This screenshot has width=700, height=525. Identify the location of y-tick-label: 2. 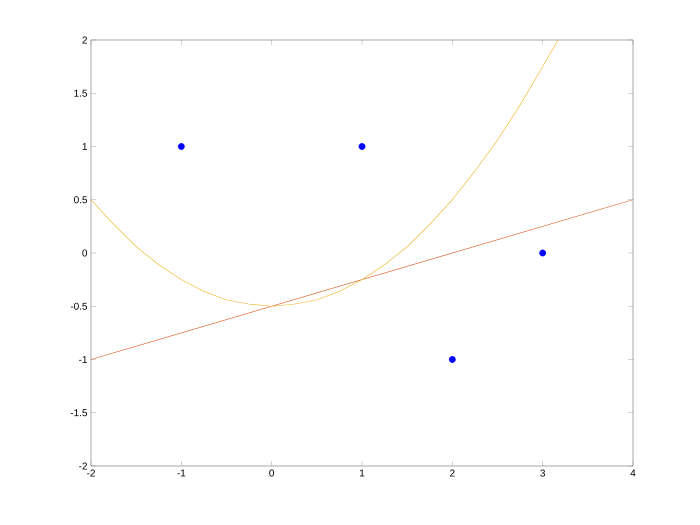
(84, 40).